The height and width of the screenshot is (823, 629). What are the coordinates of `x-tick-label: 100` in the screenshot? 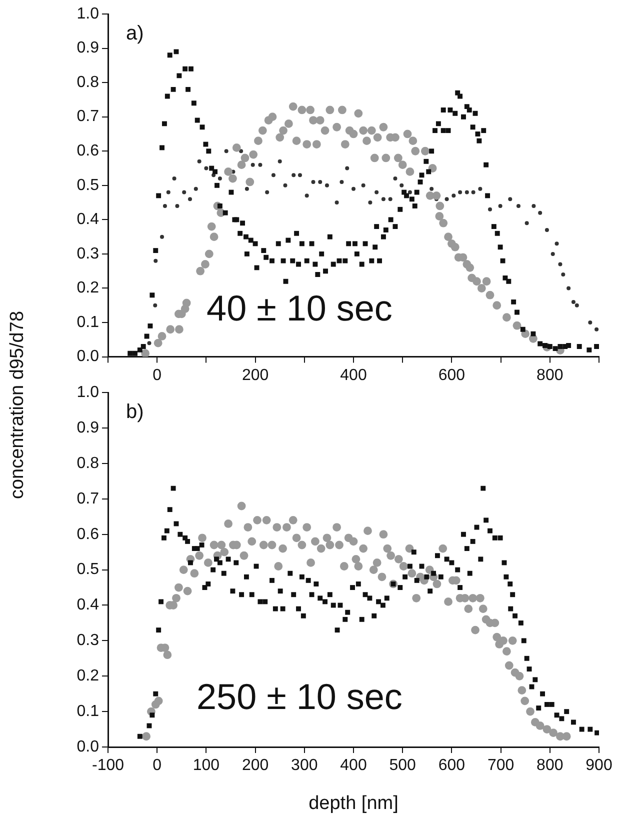 It's located at (206, 765).